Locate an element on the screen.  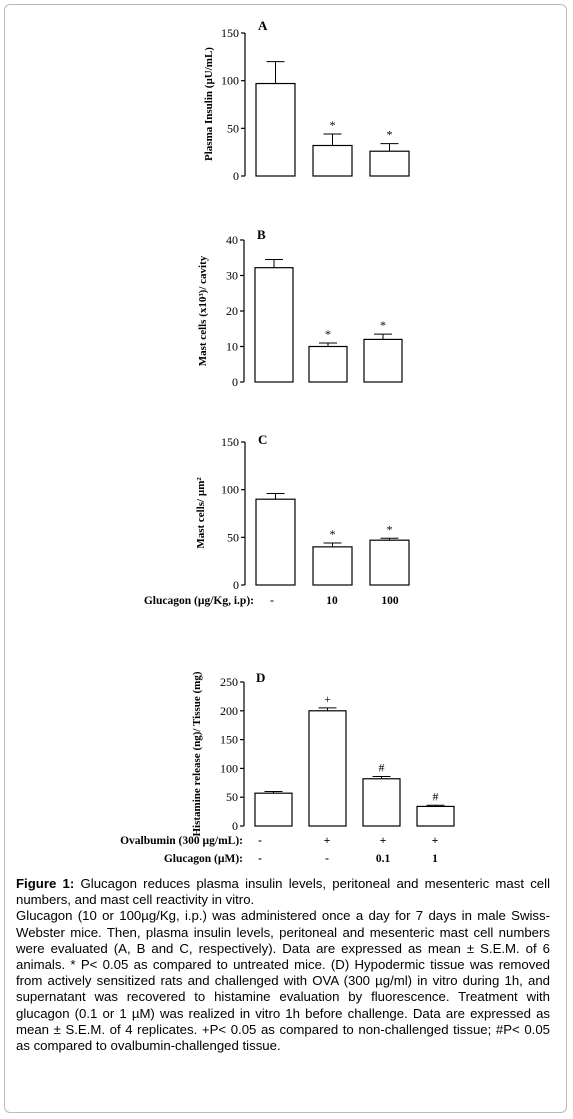
chart-panel-b: B 0 10 20 30 40 Mast cells (x10³)/ cavity * * is located at coordinates (300, 308).